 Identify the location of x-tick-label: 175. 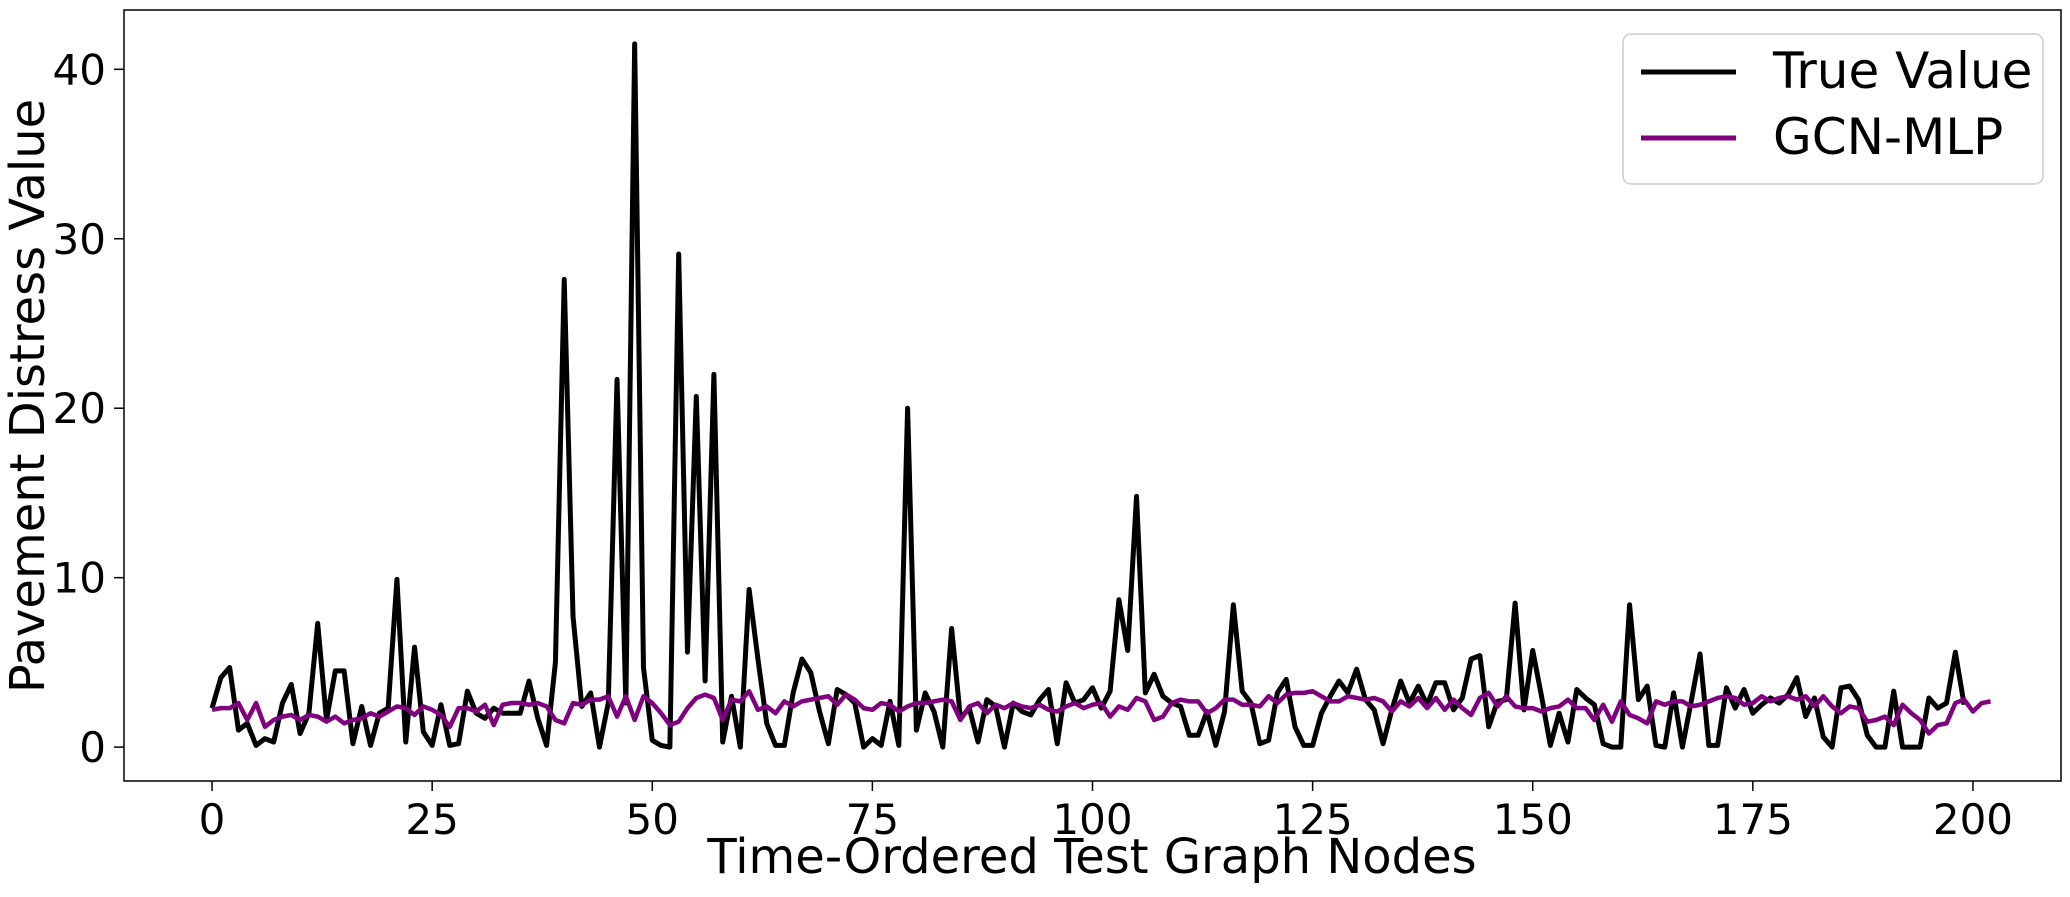
(1753, 819).